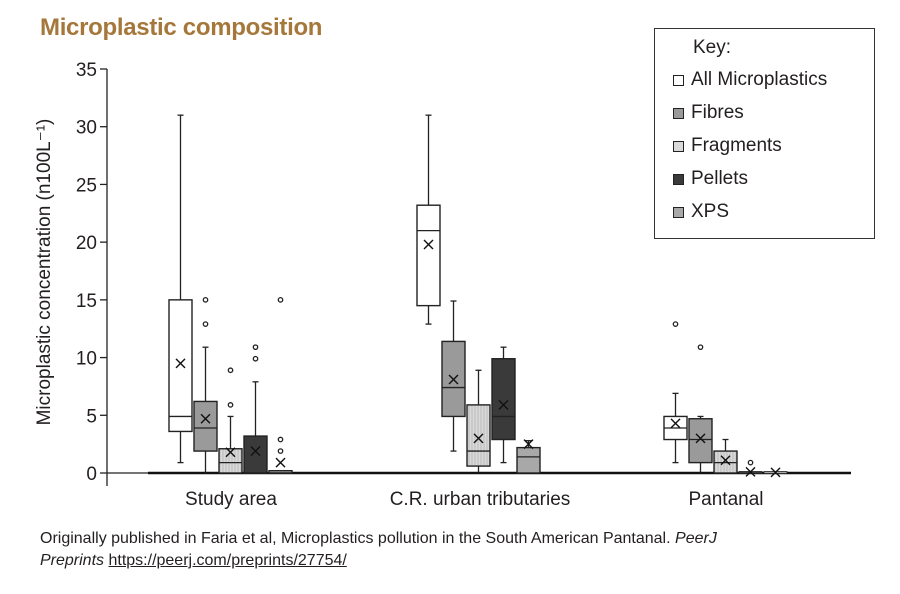  I want to click on legend-item-xps: XPS, so click(701, 212).